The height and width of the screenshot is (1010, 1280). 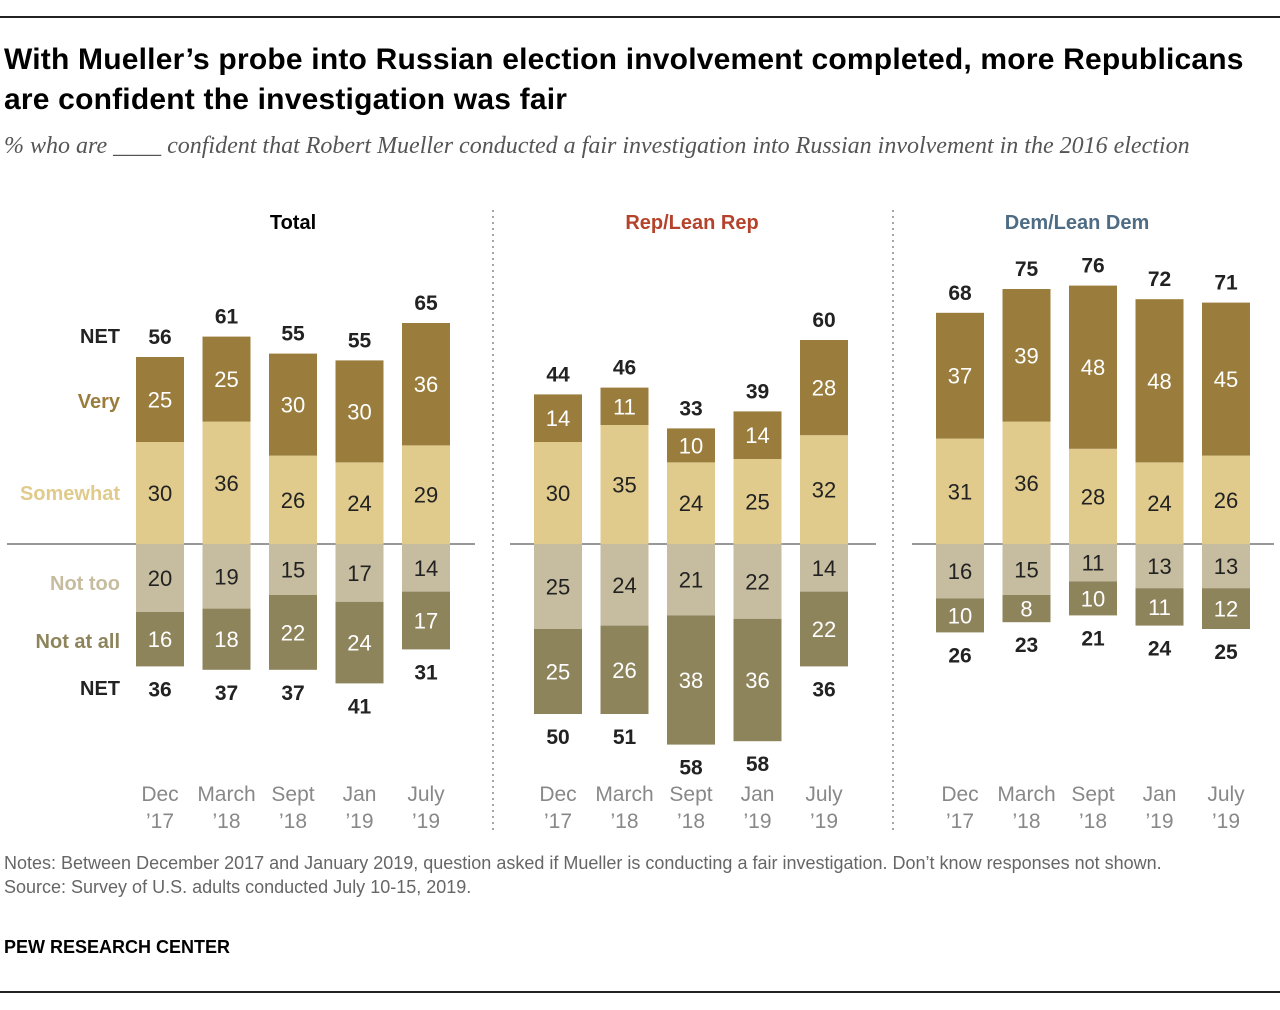 What do you see at coordinates (1093, 496) in the screenshot?
I see `bar-label-somewhat: 28` at bounding box center [1093, 496].